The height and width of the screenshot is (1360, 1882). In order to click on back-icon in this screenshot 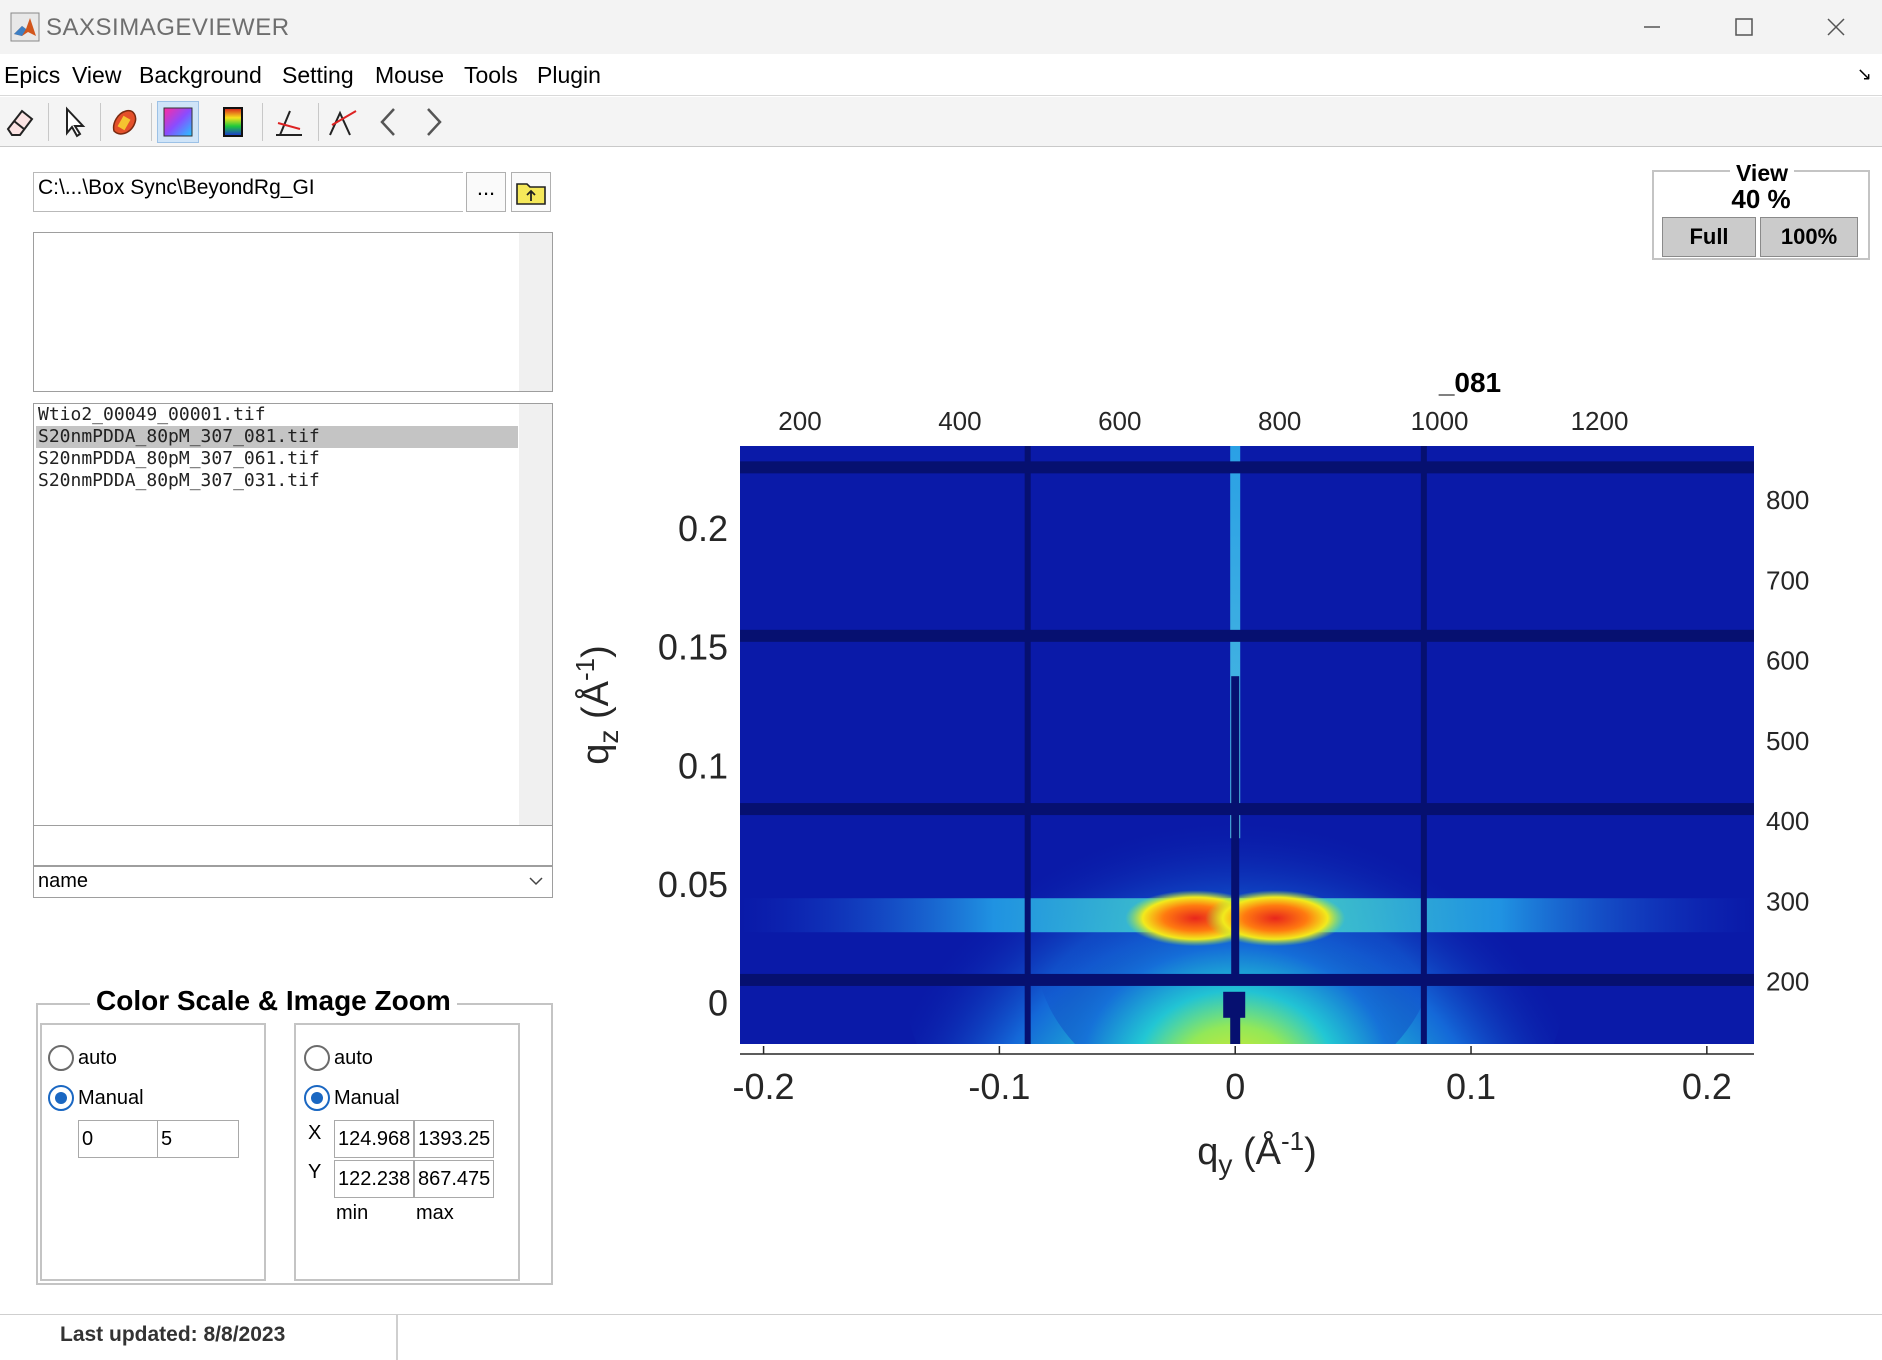, I will do `click(387, 122)`.